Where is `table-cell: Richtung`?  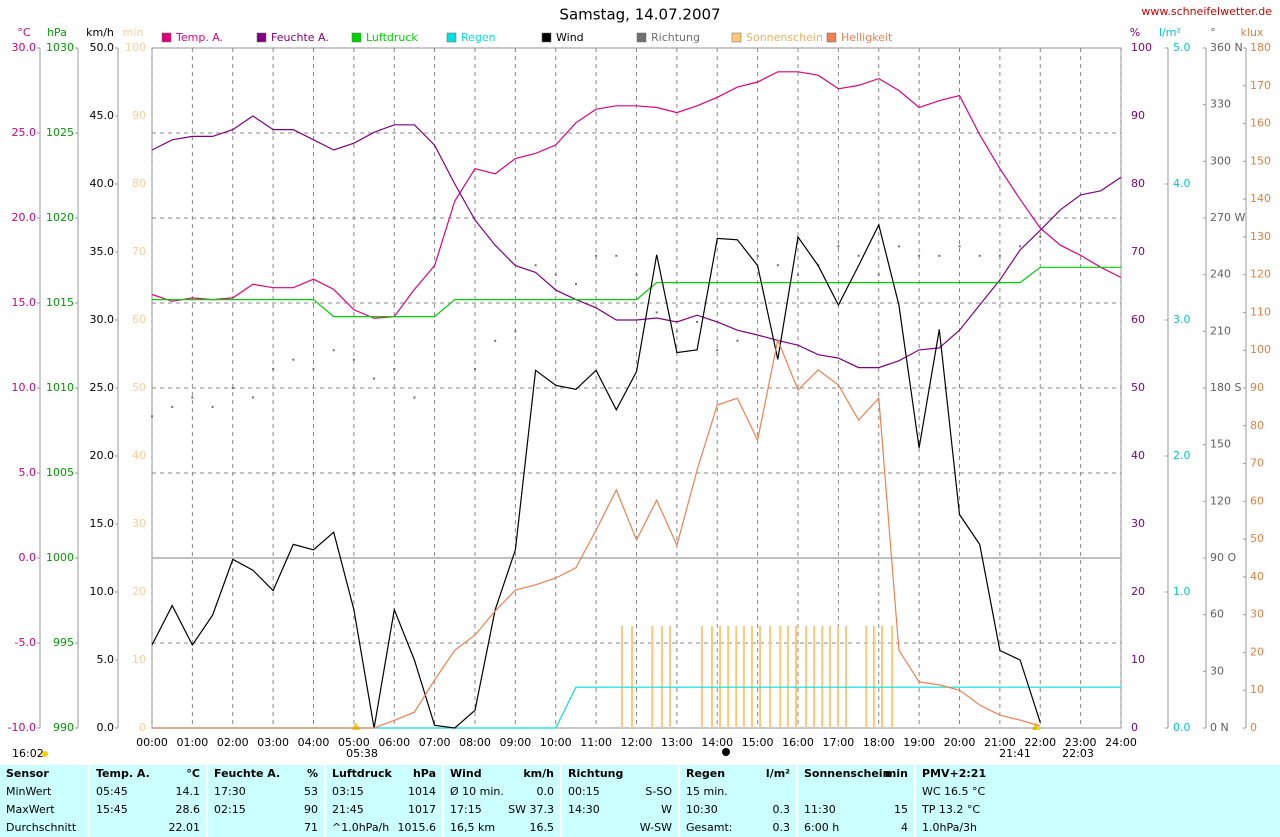 table-cell: Richtung is located at coordinates (619, 774).